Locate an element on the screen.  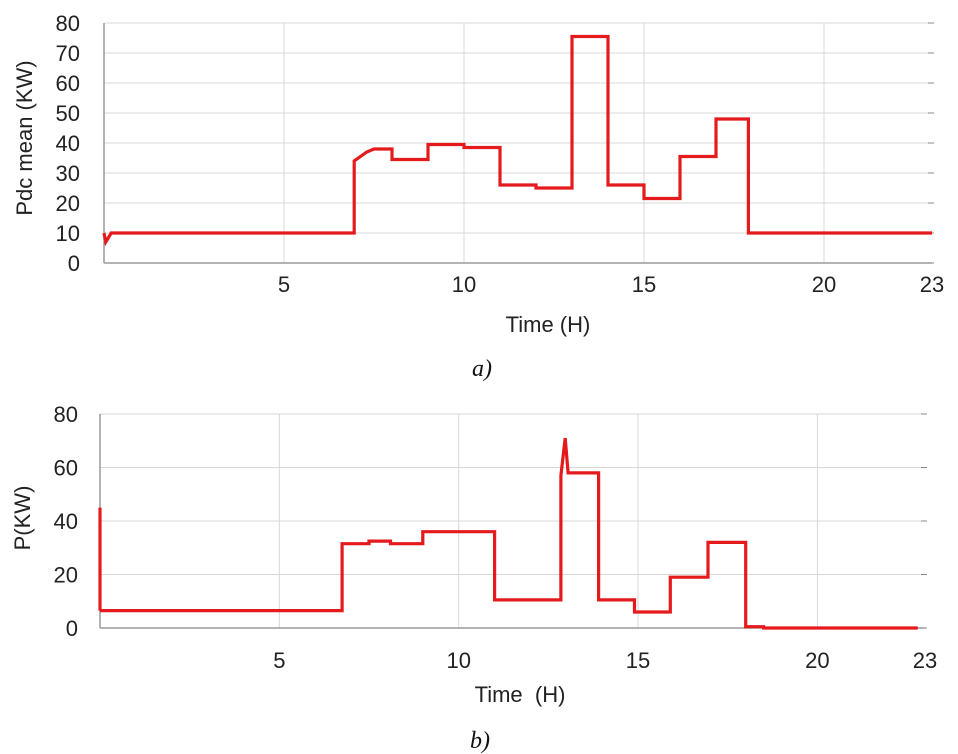
chart-b-x-axis-label: Time (H) is located at coordinates (520, 694).